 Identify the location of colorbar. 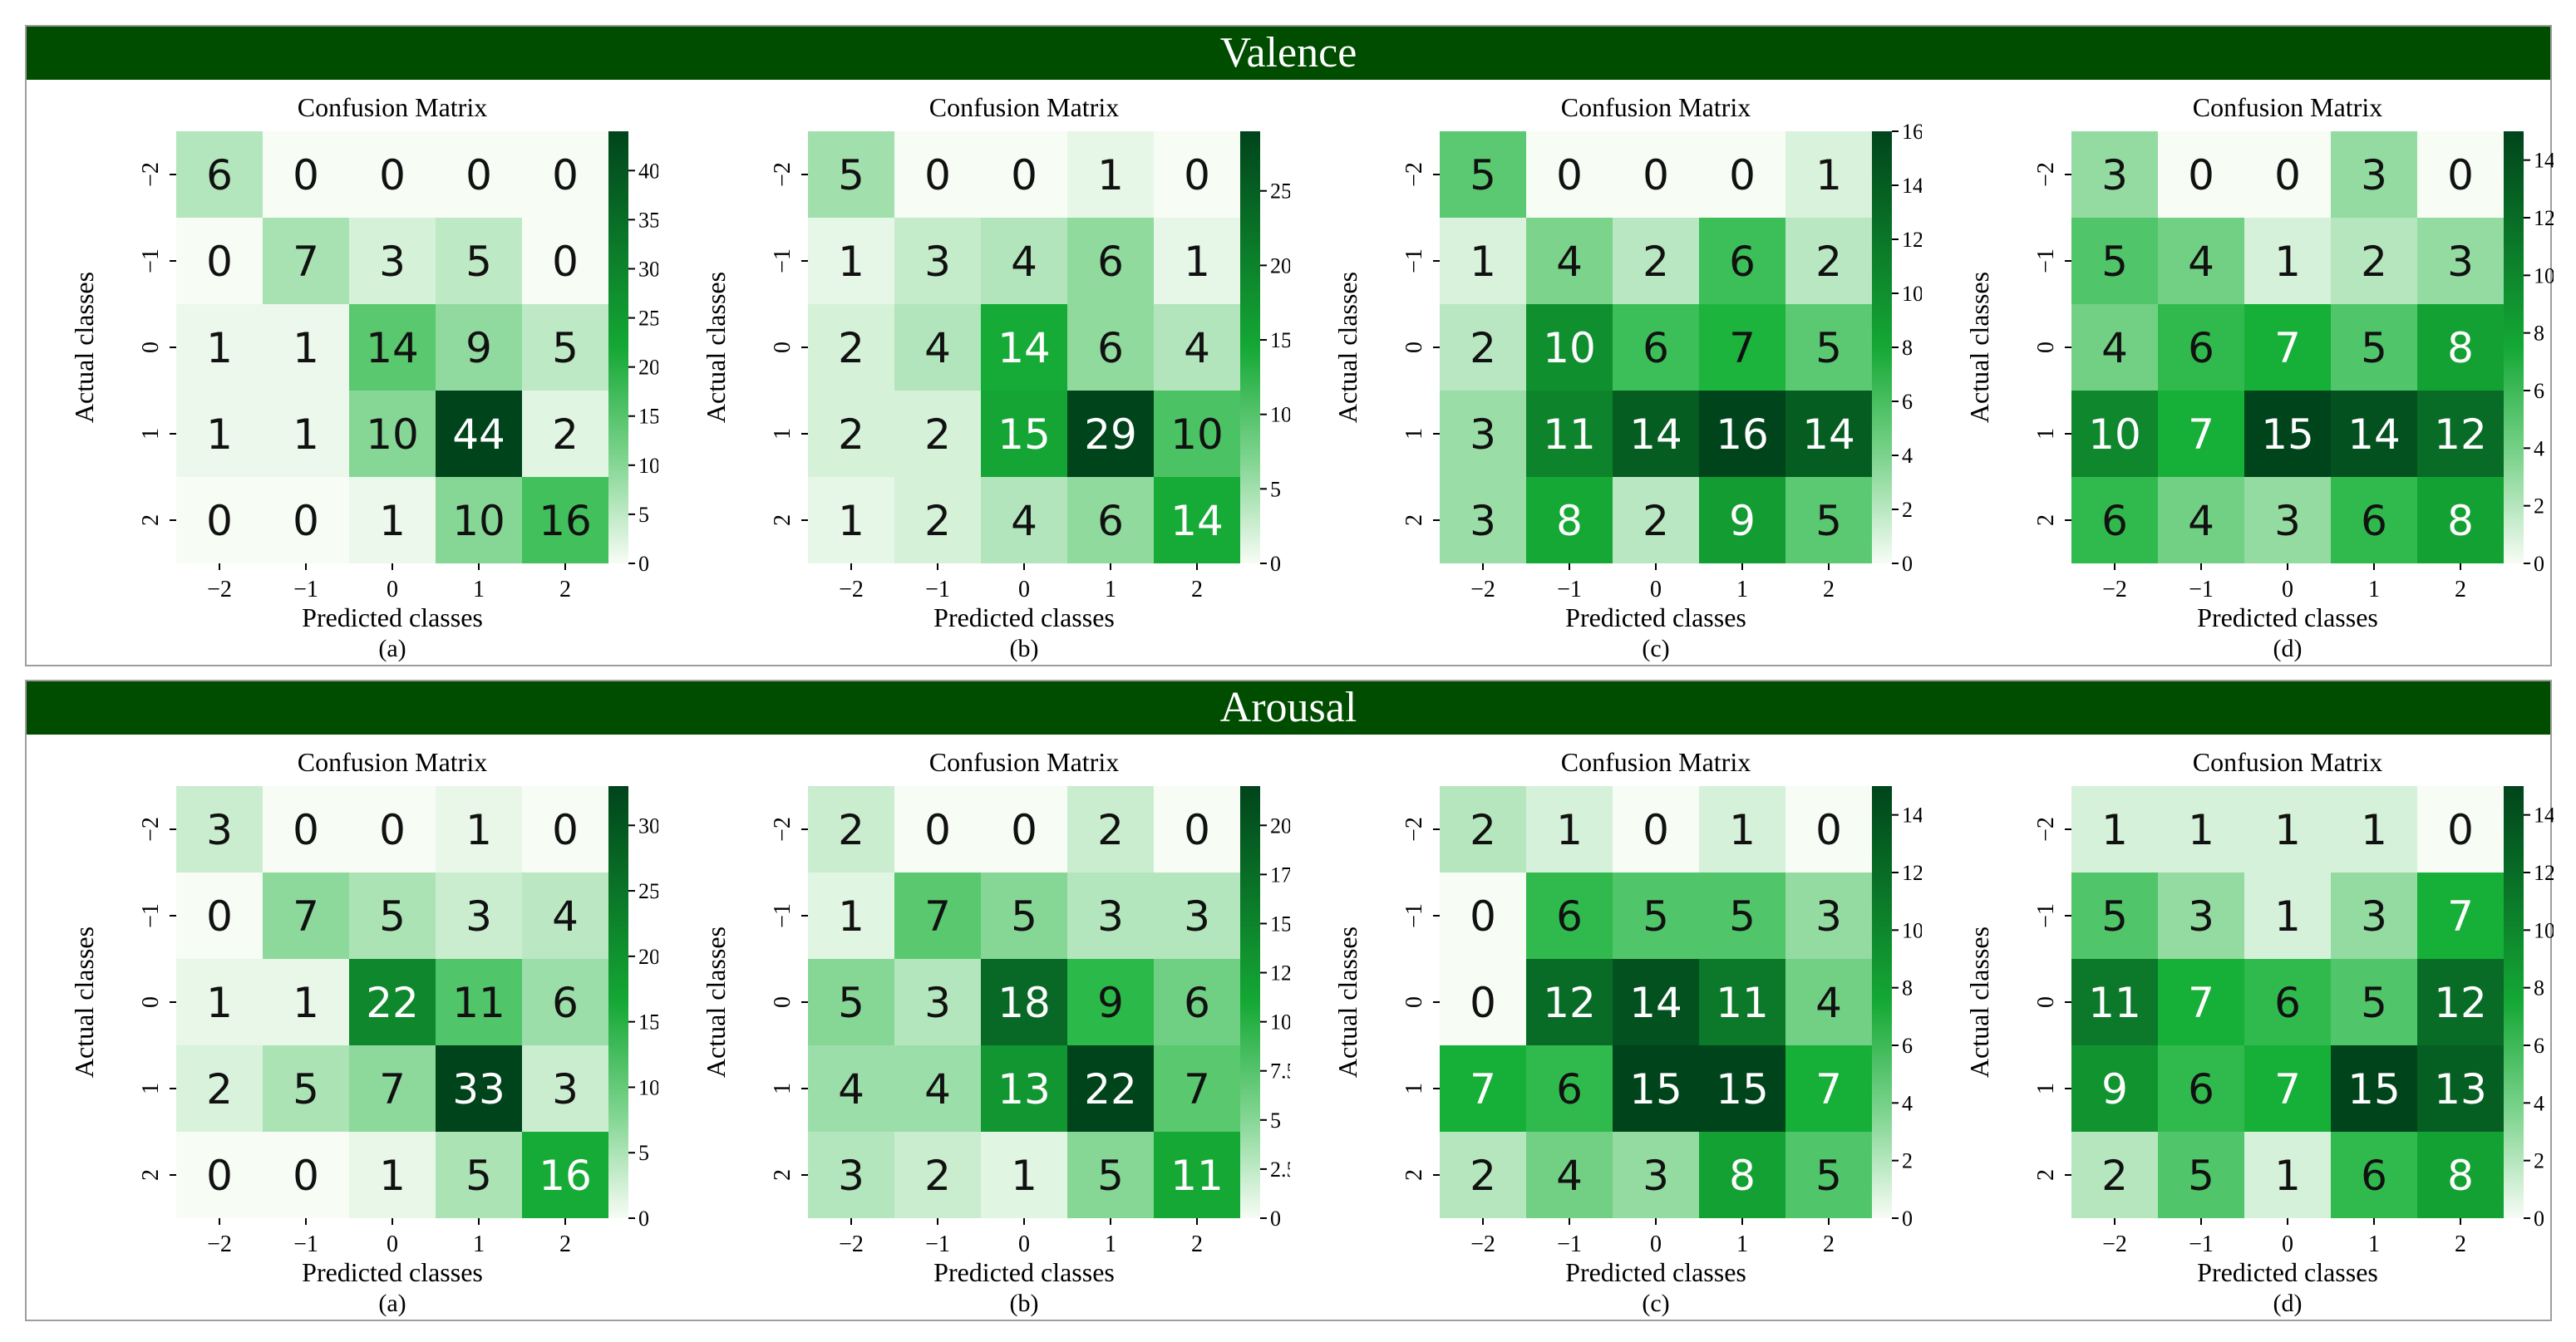
(1250, 347).